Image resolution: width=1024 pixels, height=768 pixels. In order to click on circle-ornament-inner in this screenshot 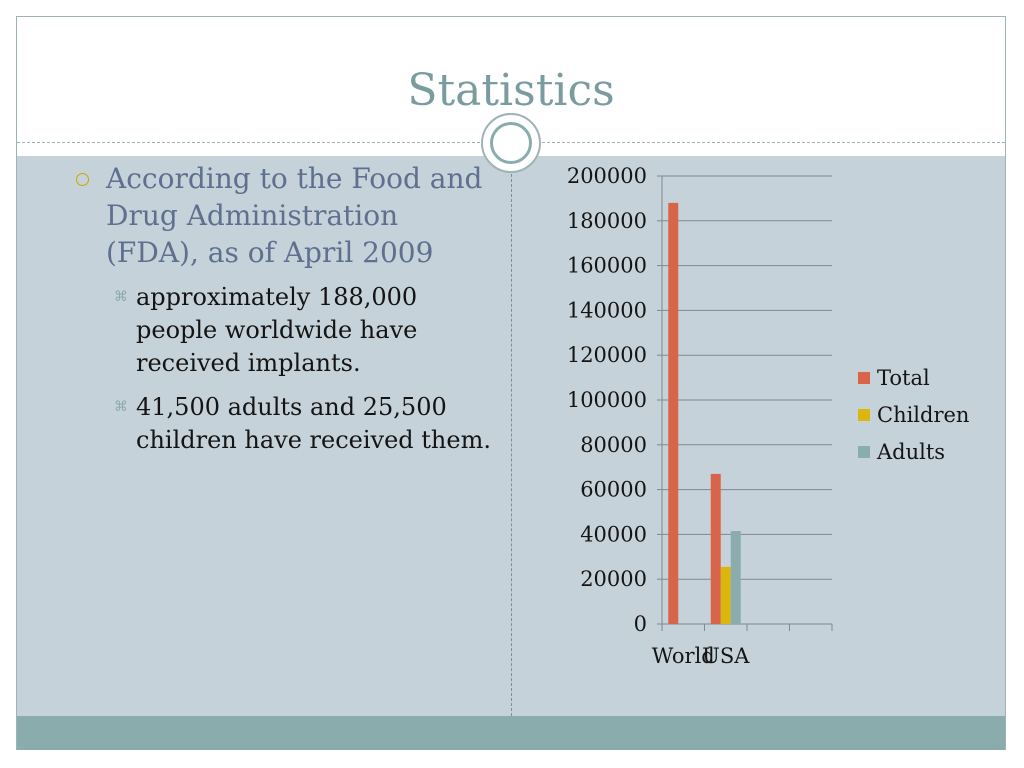, I will do `click(511, 143)`.